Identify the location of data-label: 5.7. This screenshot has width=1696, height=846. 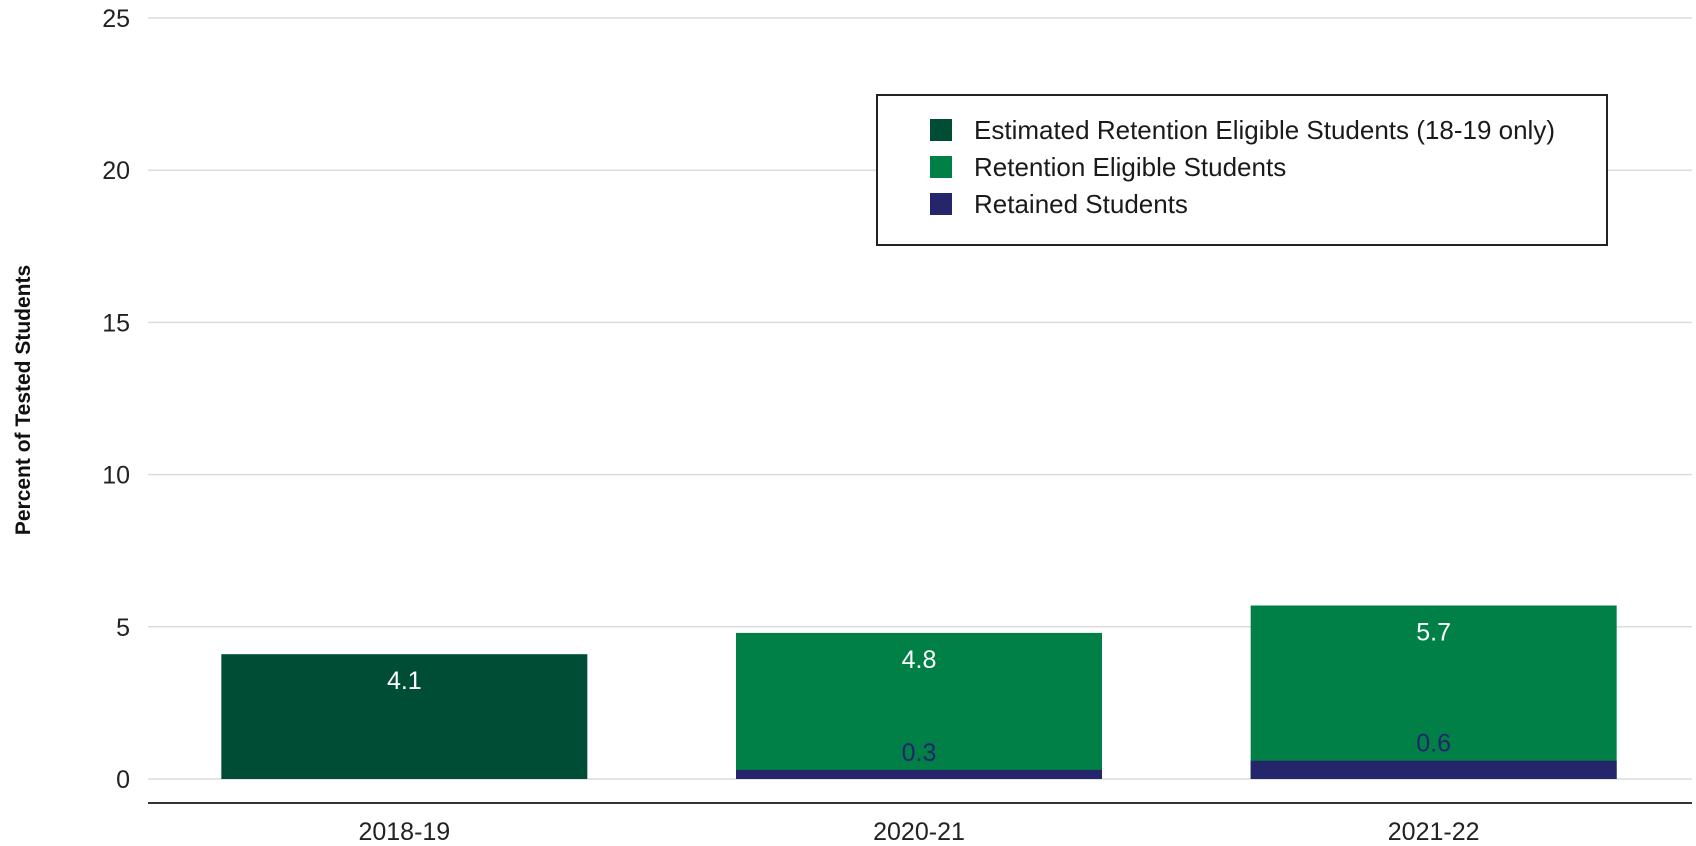
(1433, 632).